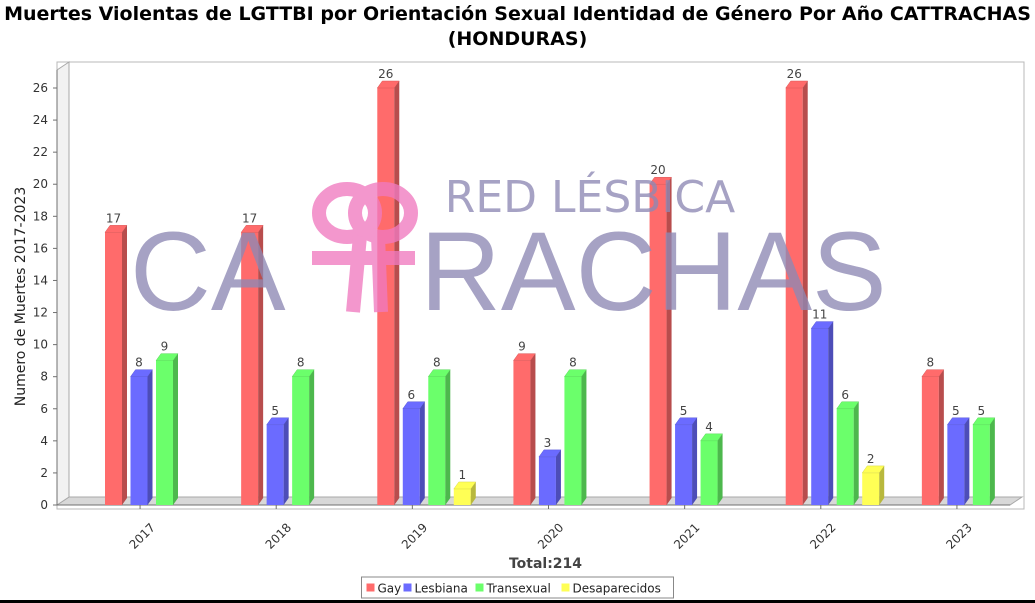 This screenshot has height=603, width=1035. Describe the element at coordinates (545, 564) in the screenshot. I see `x-axis-label: Total:214` at that location.